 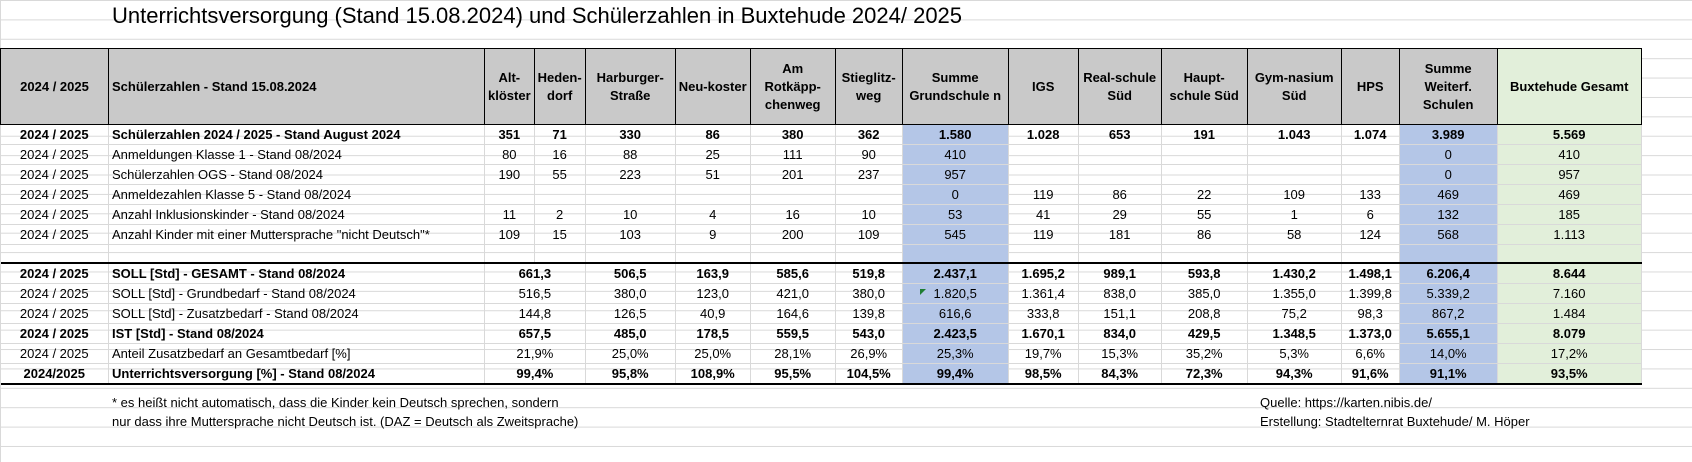 I want to click on row-value: 103, so click(x=630, y=234).